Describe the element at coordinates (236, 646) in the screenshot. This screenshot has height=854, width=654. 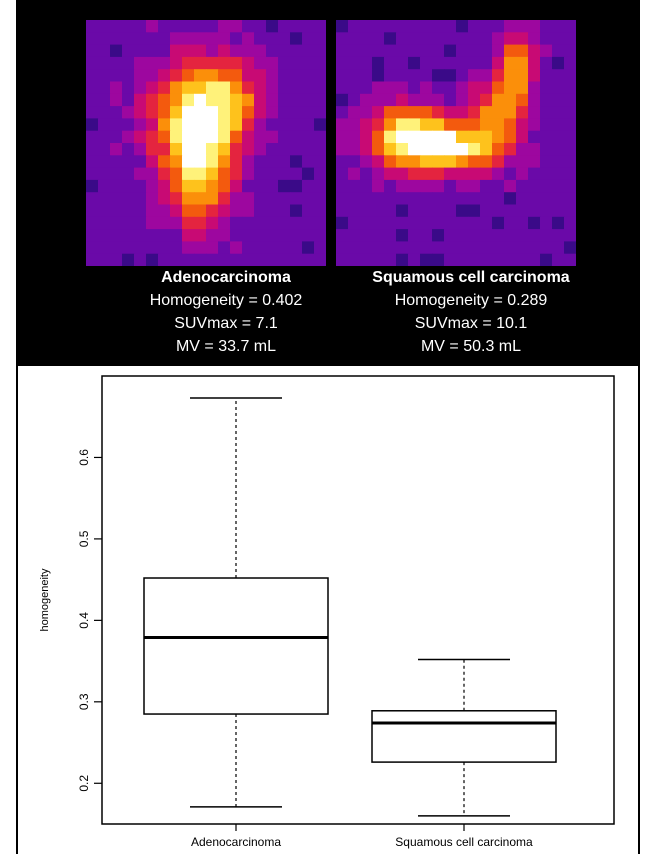
I see `iqr-box` at that location.